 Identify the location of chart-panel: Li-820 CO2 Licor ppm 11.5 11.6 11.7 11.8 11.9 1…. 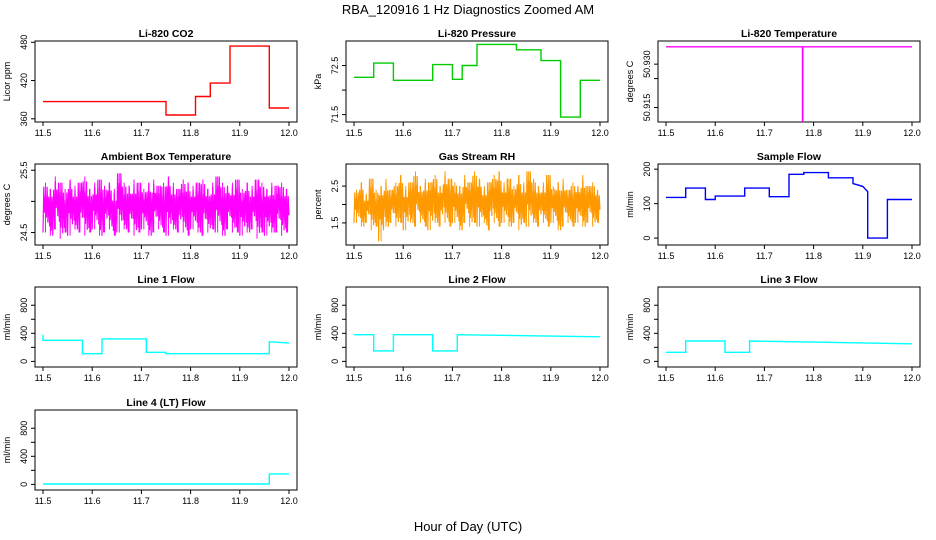
(150, 83).